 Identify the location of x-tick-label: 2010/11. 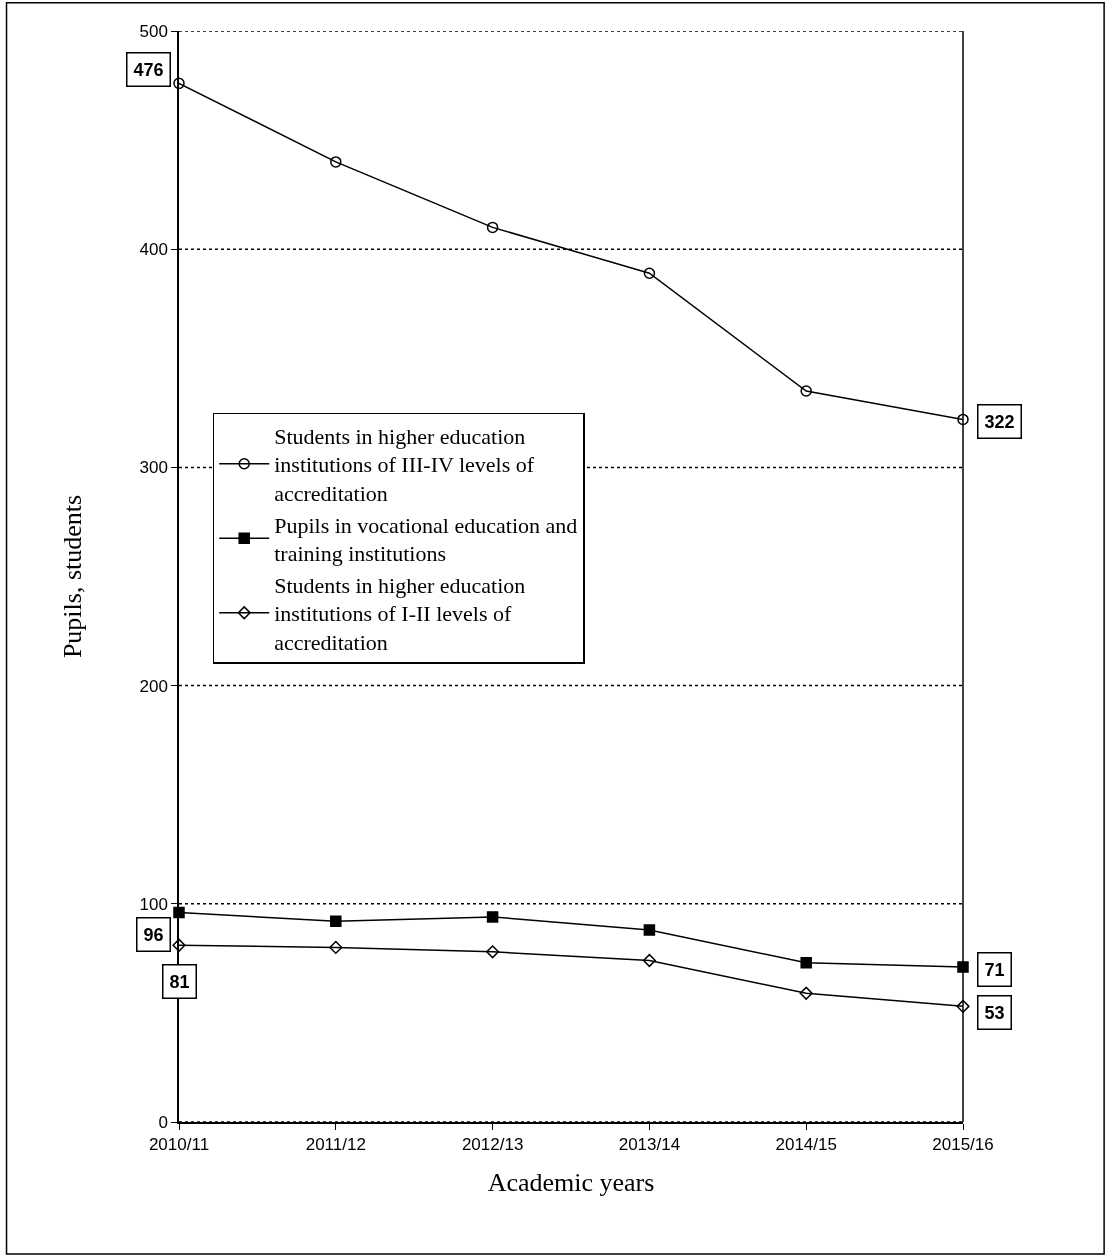
(179, 1145).